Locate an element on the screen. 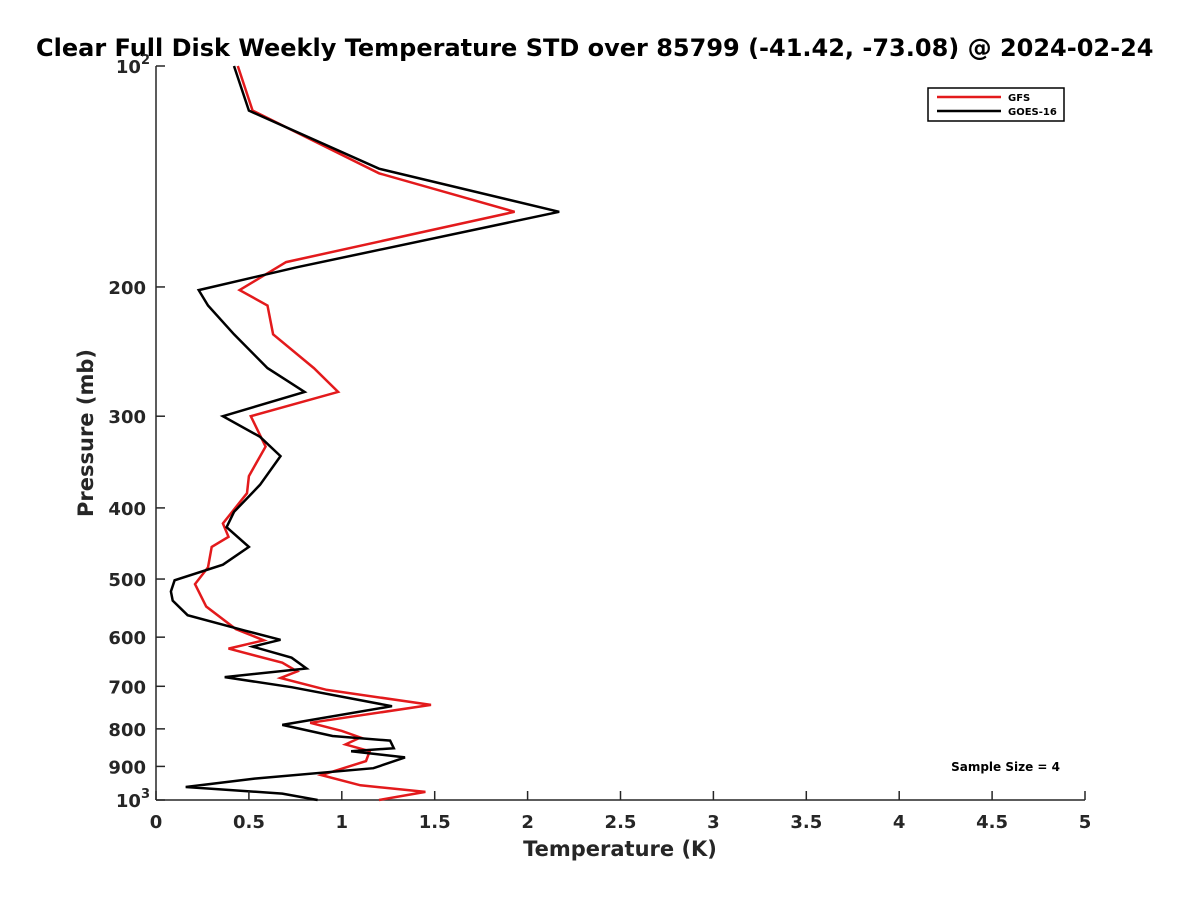 The image size is (1200, 900). y-tick-label: 900 is located at coordinates (127, 767).